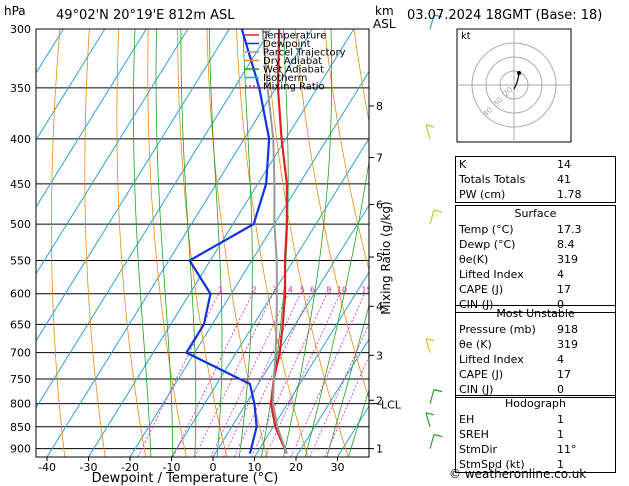  What do you see at coordinates (466, 36) in the screenshot?
I see `hodograph-unit-label: kt` at bounding box center [466, 36].